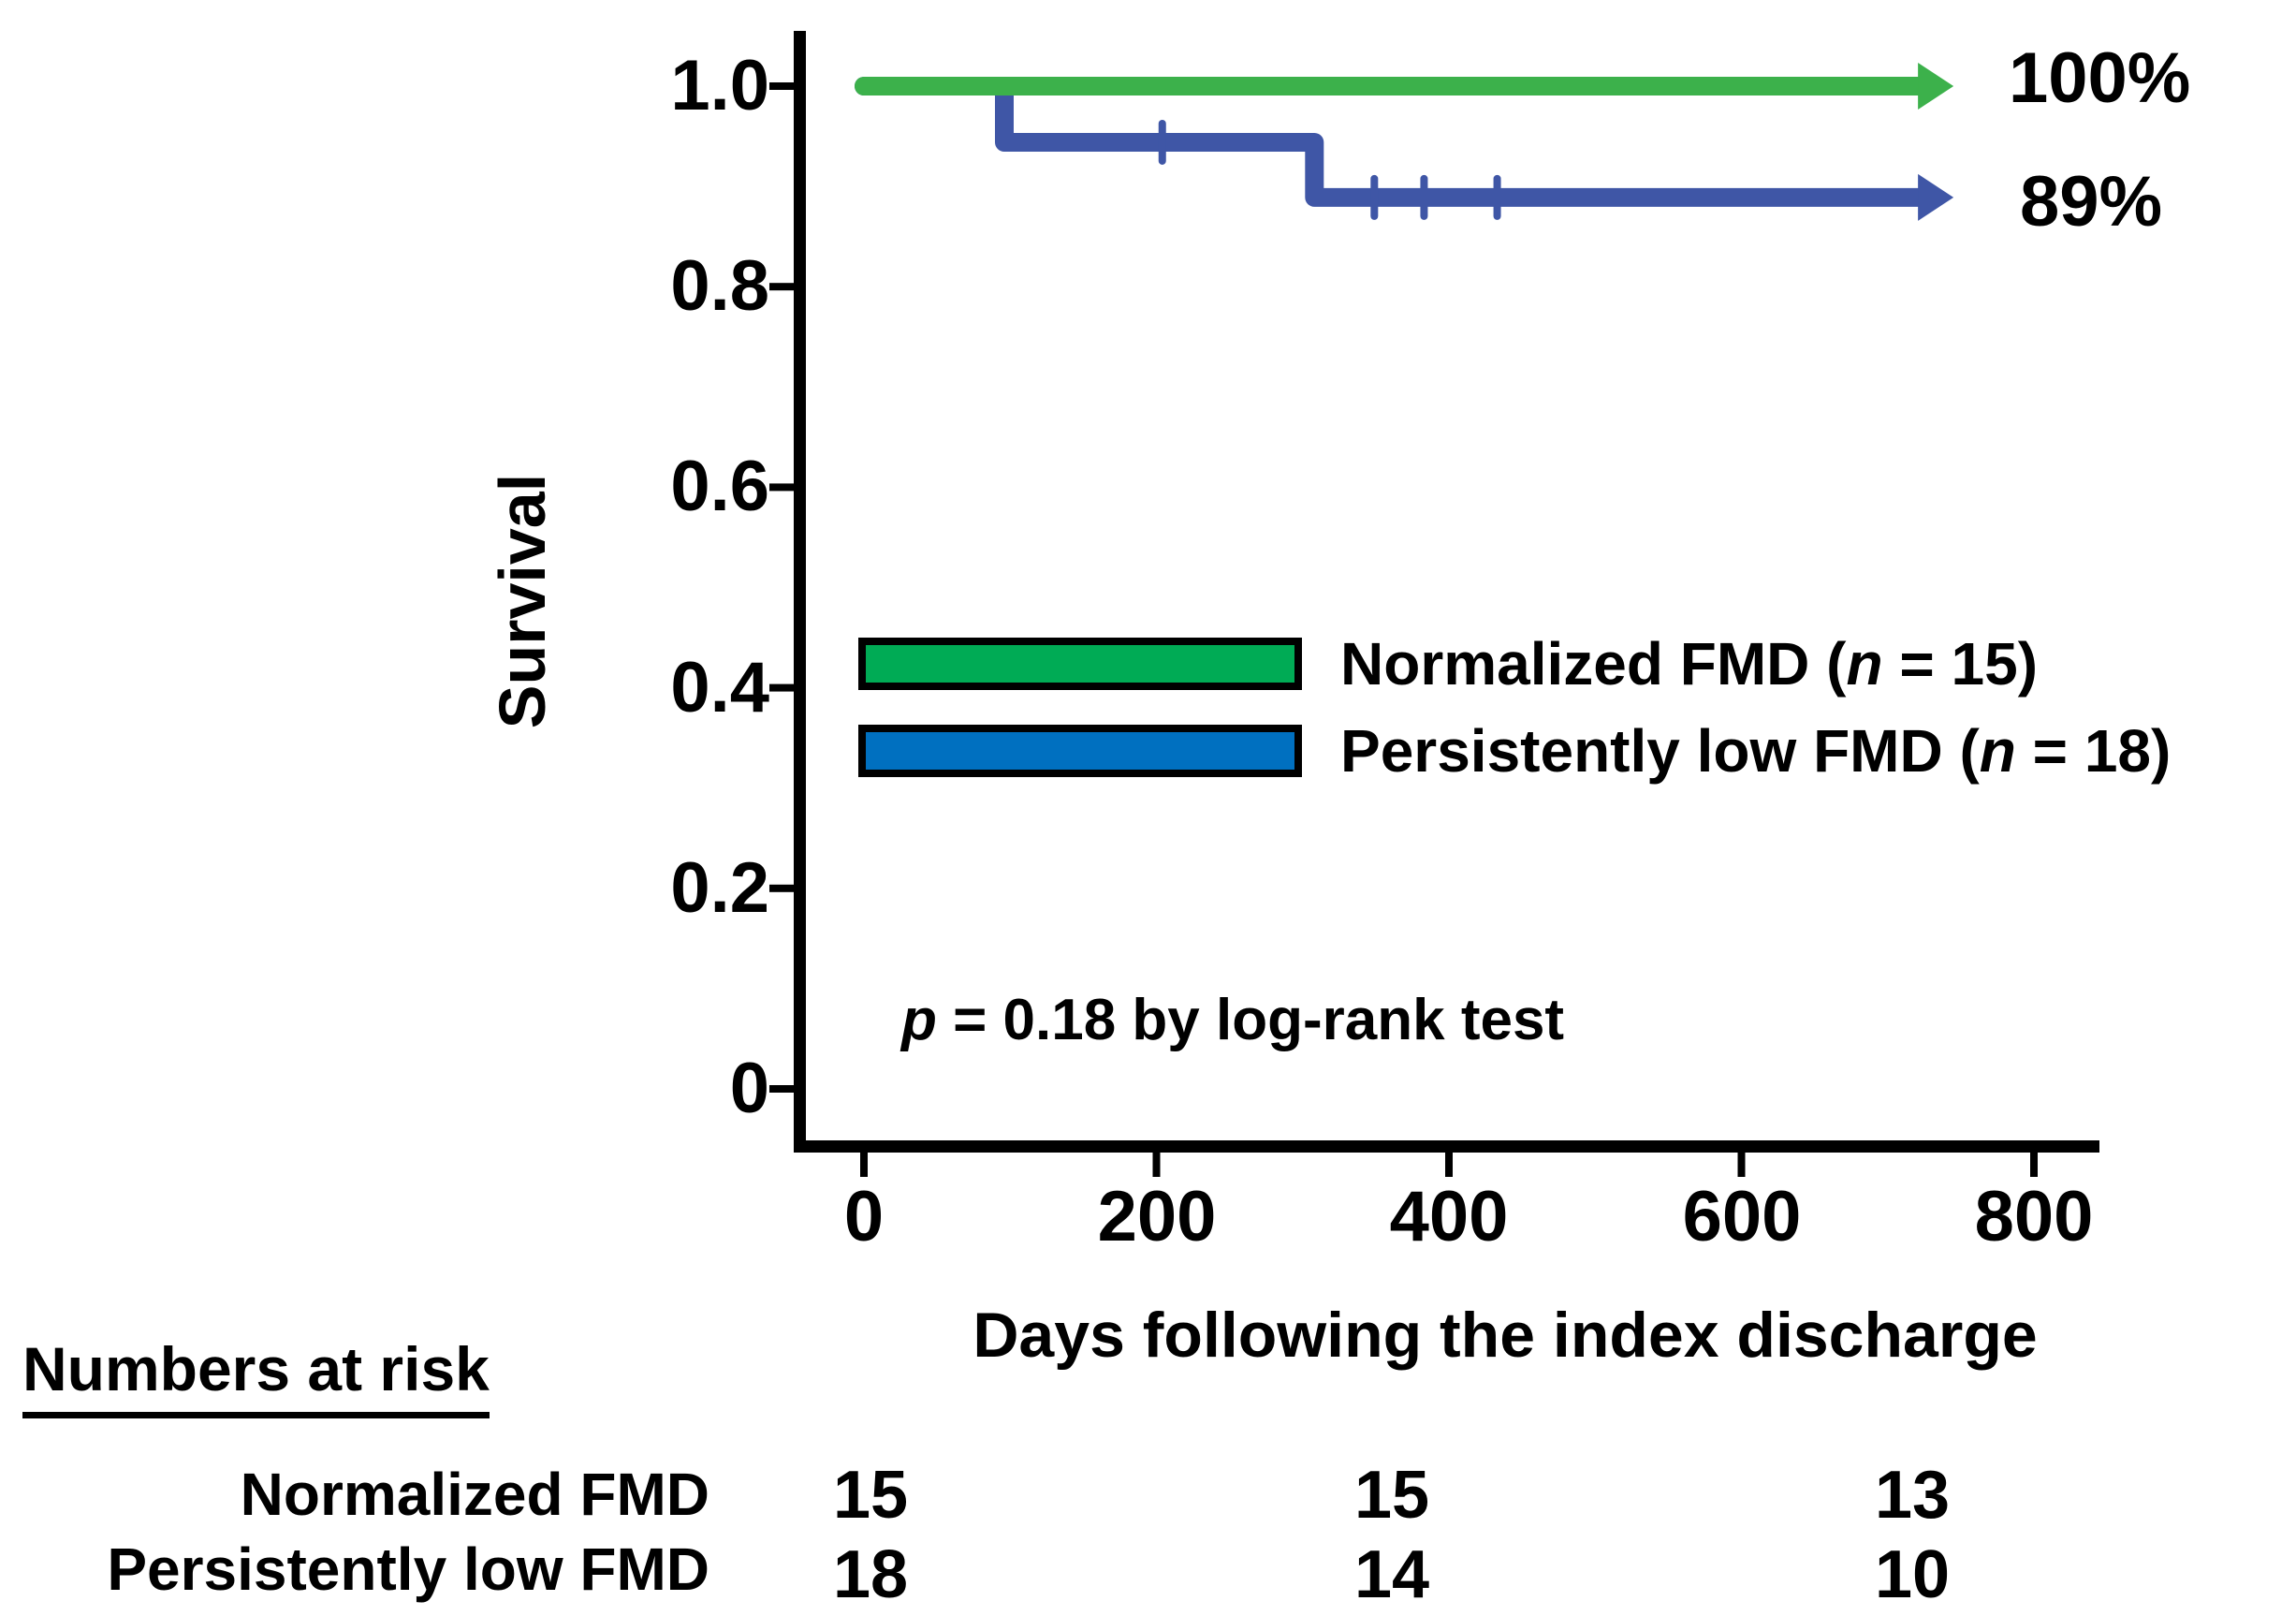  Describe the element at coordinates (1506, 1335) in the screenshot. I see `x-axis-title: Days following the index discharge` at that location.